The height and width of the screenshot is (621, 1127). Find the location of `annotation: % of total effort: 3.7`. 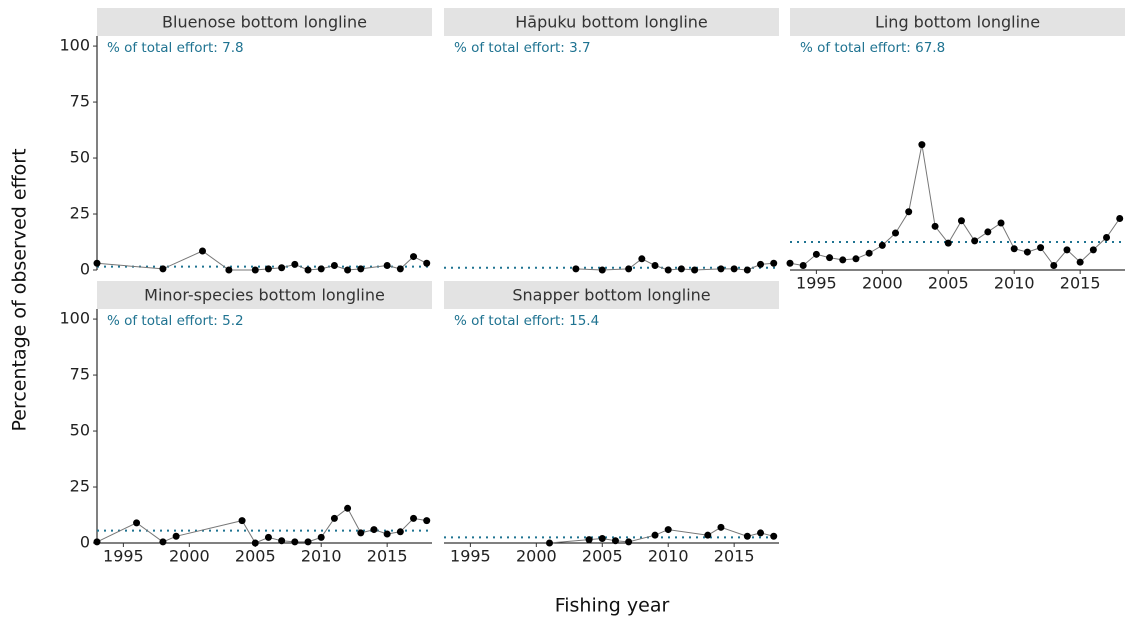

annotation: % of total effort: 3.7 is located at coordinates (522, 48).